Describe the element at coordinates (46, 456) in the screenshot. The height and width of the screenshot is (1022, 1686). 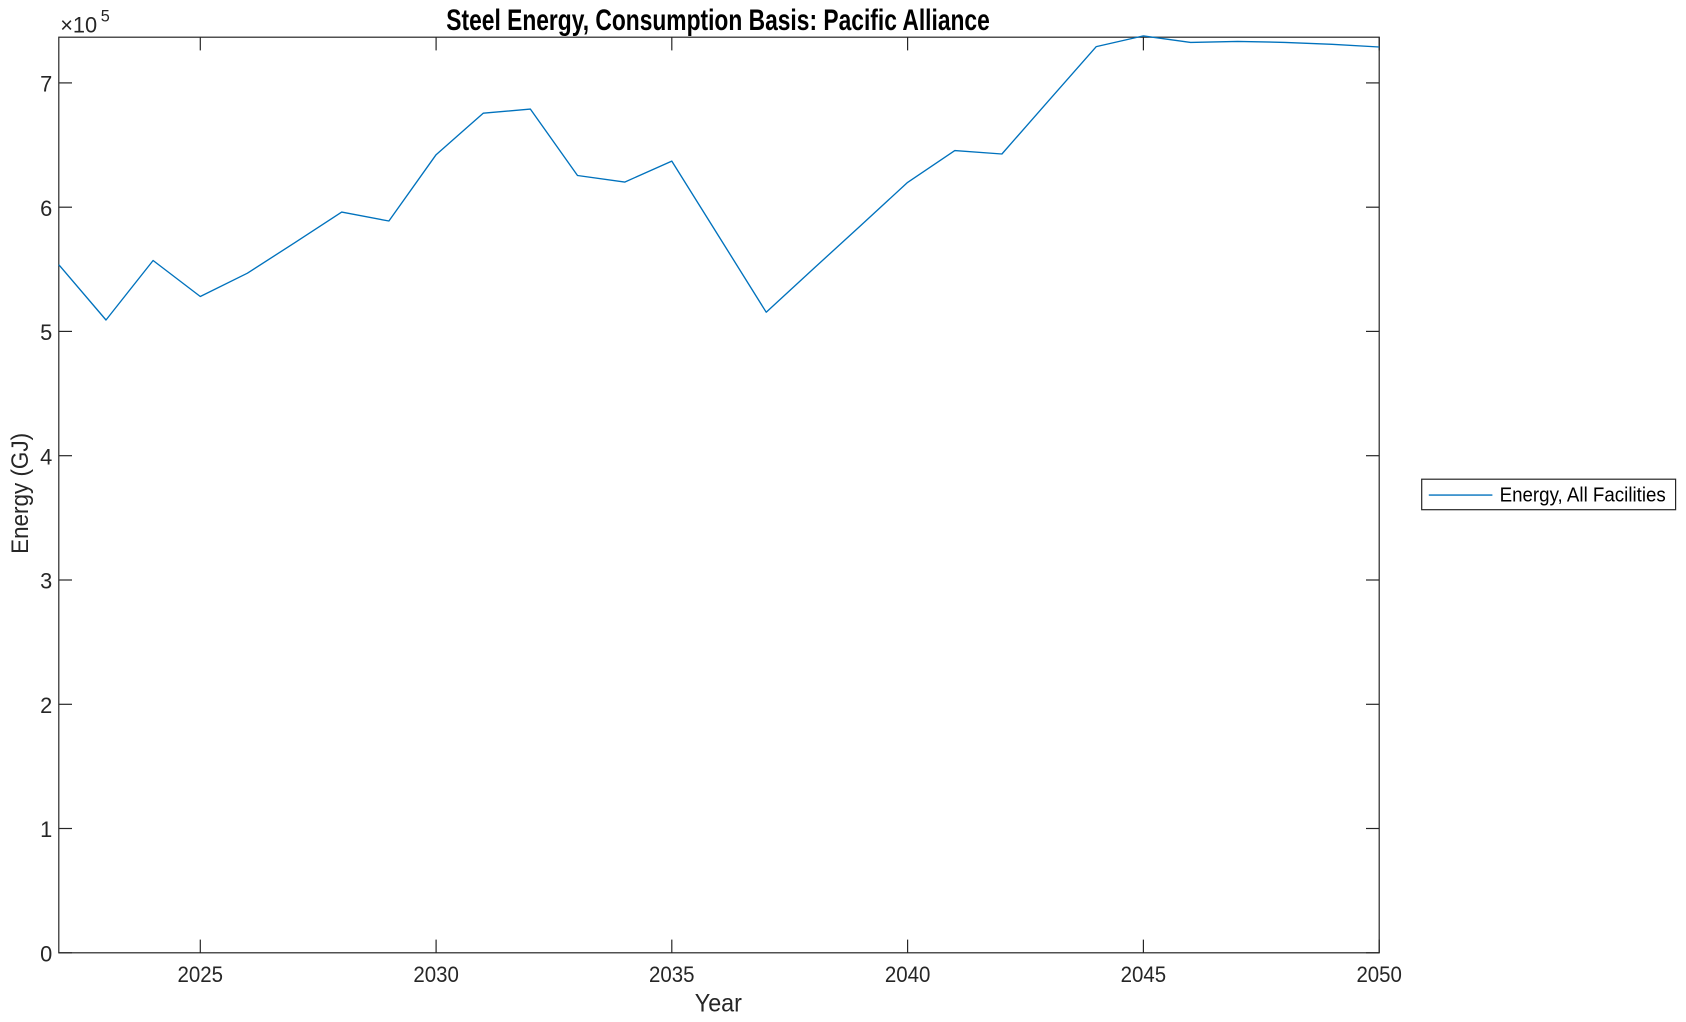
I see `svg-text: 4` at that location.